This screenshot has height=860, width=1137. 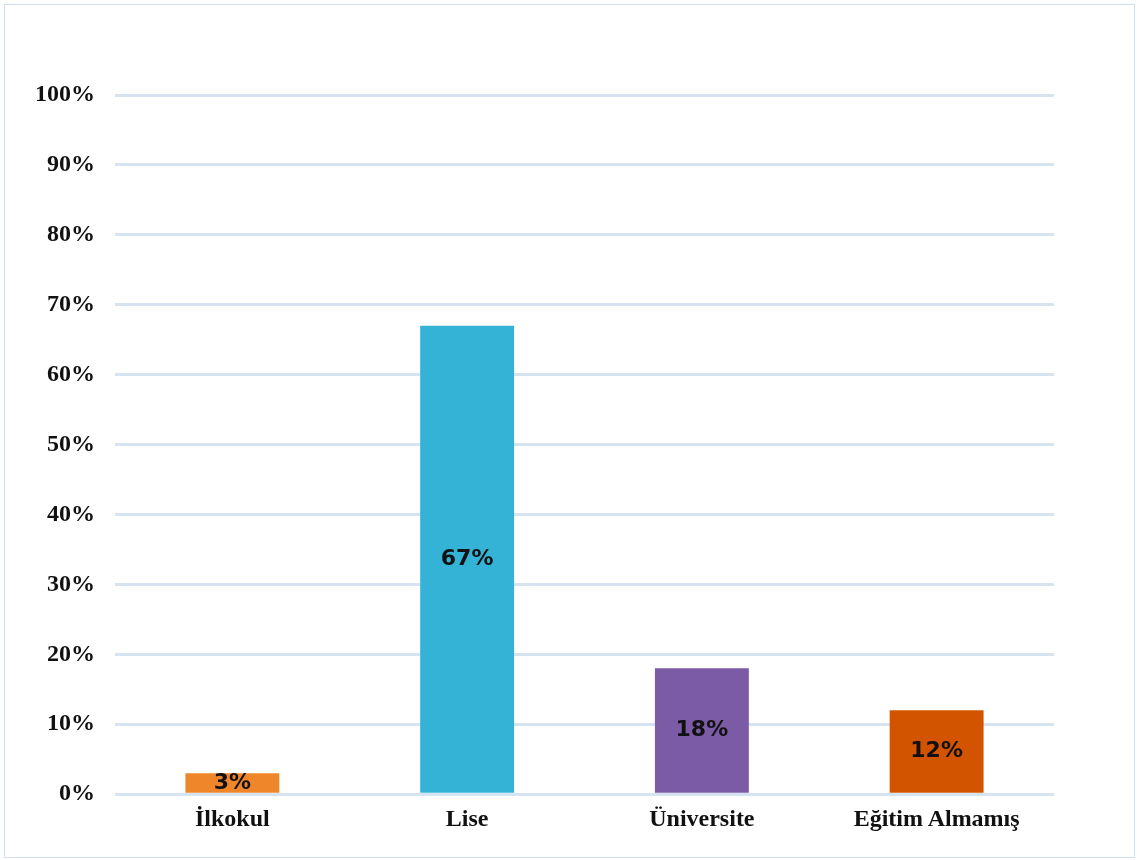 What do you see at coordinates (71, 372) in the screenshot?
I see `y-tick-label: 60%` at bounding box center [71, 372].